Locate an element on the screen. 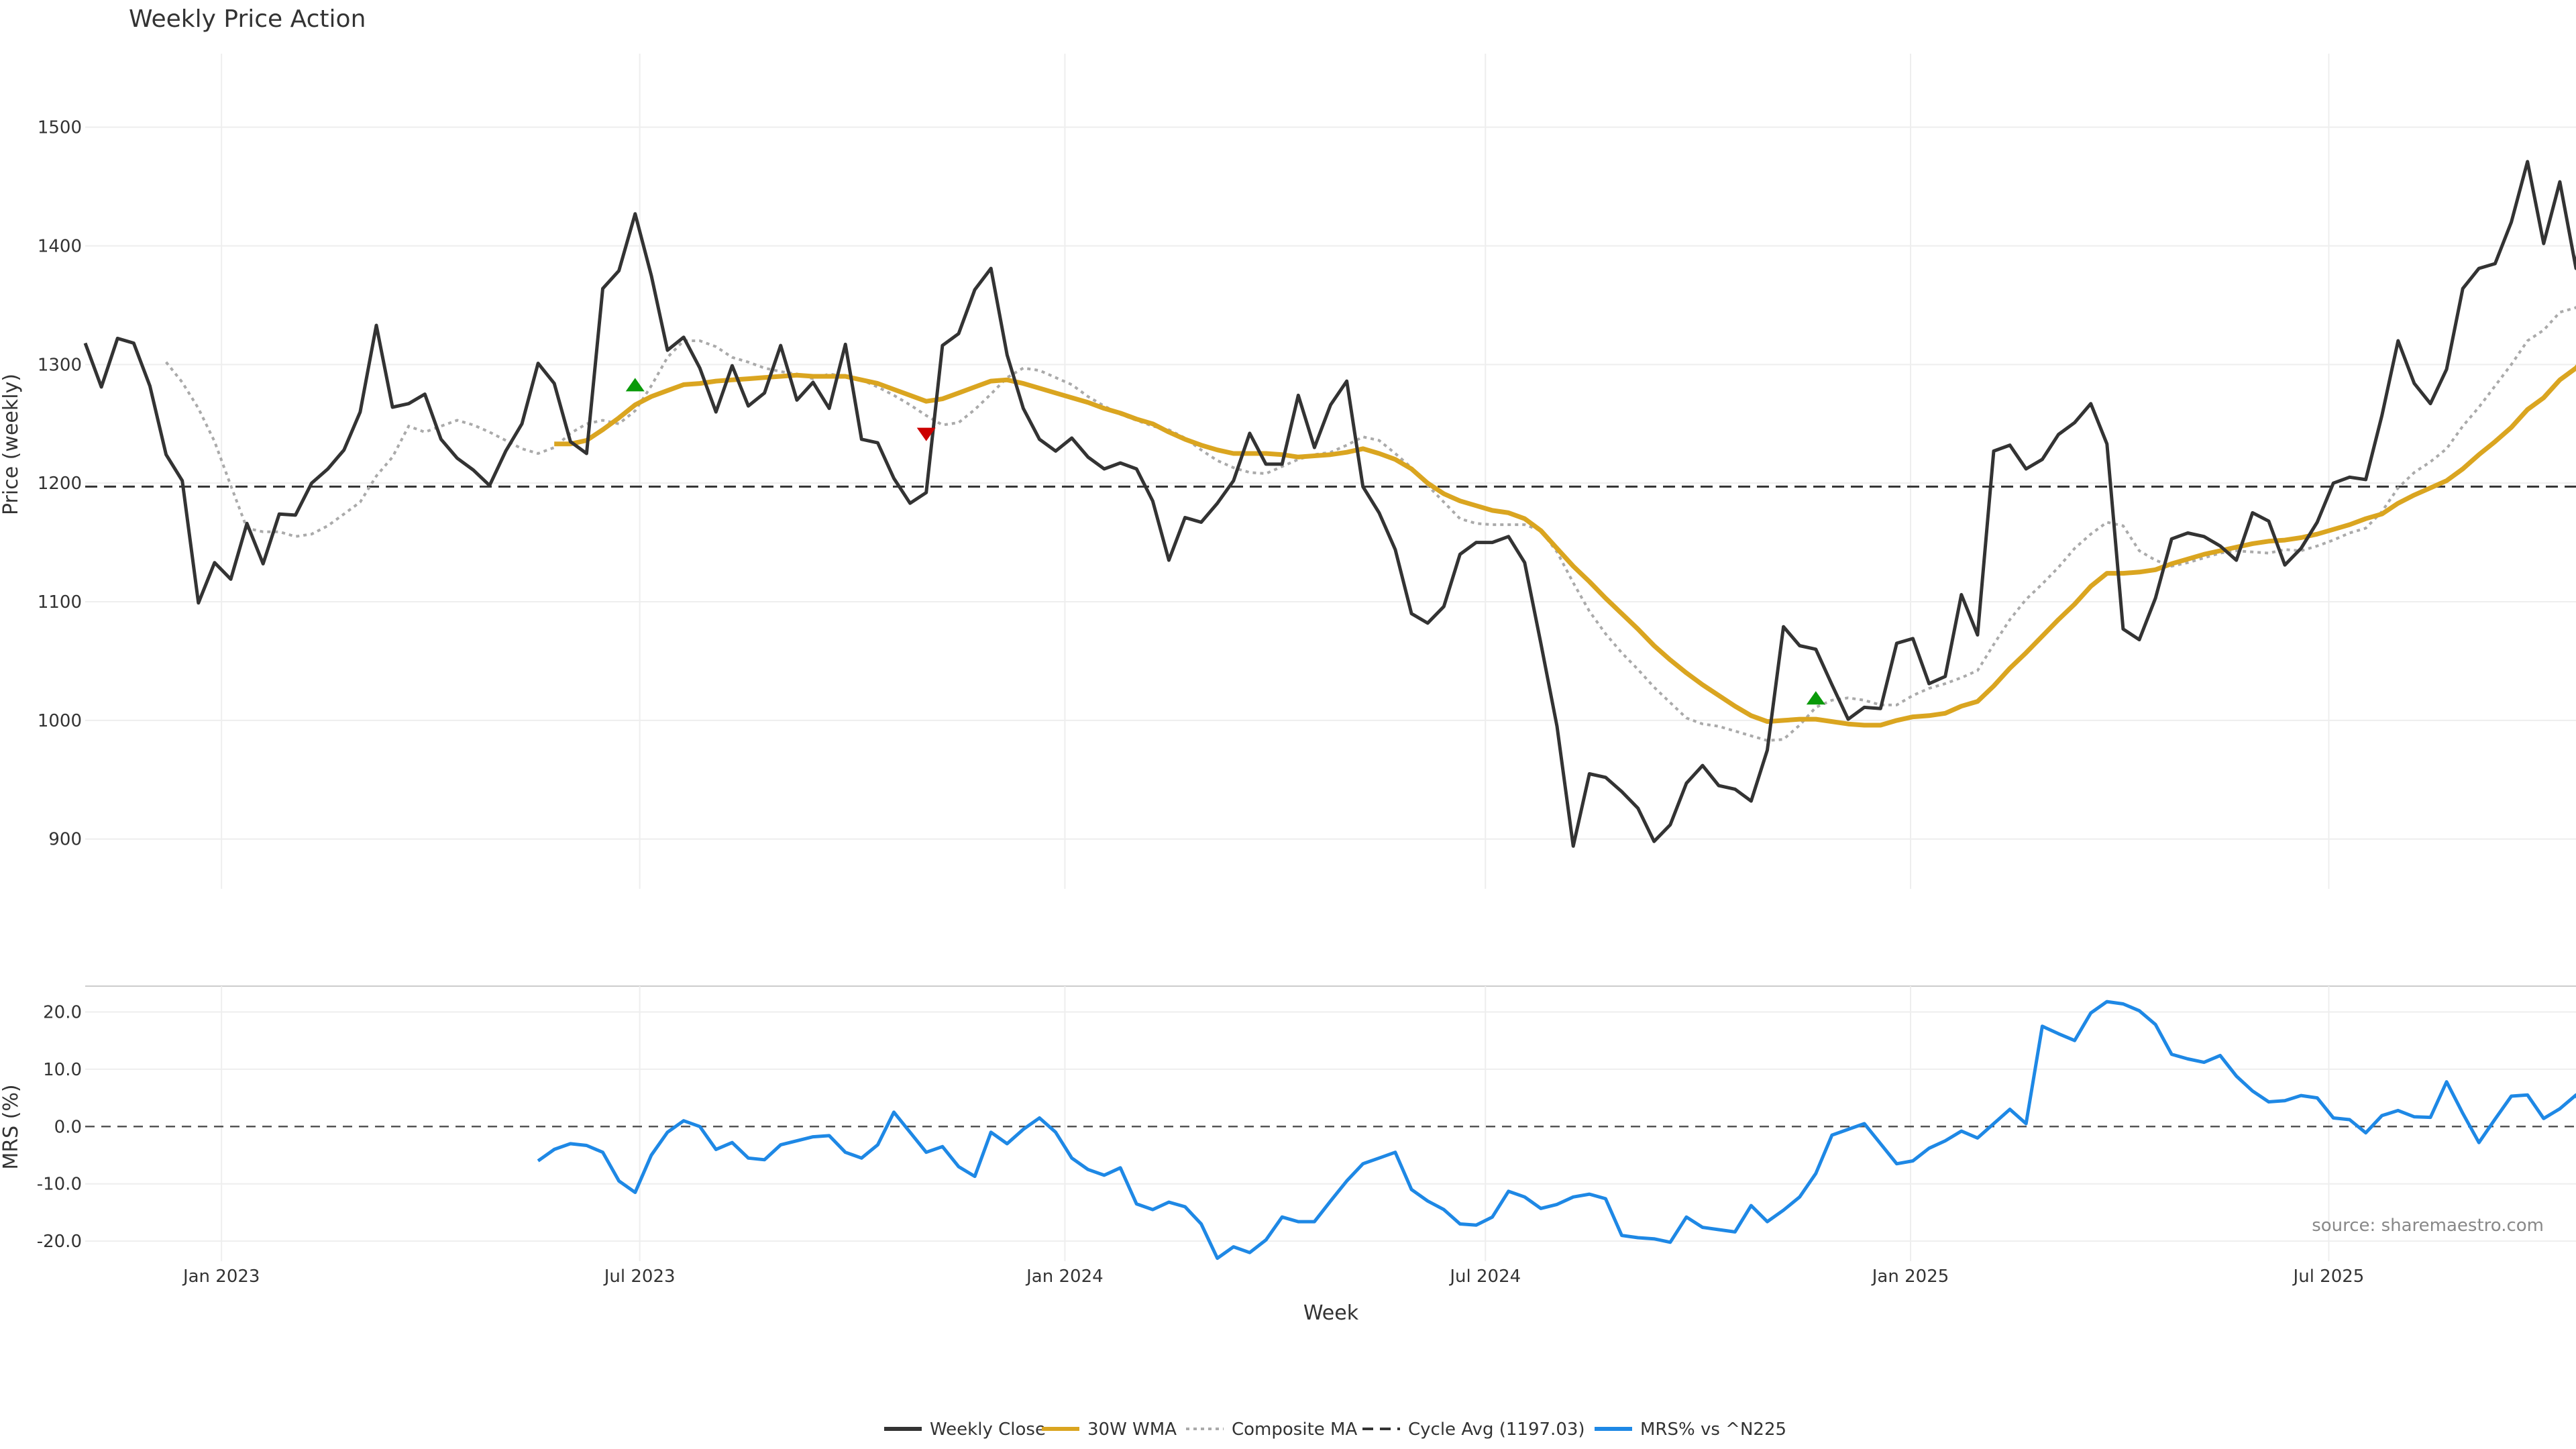 Image resolution: width=2576 pixels, height=1449 pixels. source-note: source: sharemaestro.com is located at coordinates (2428, 1226).